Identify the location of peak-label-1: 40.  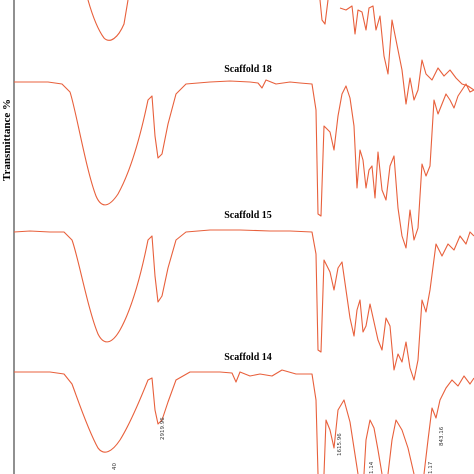
(115, 466).